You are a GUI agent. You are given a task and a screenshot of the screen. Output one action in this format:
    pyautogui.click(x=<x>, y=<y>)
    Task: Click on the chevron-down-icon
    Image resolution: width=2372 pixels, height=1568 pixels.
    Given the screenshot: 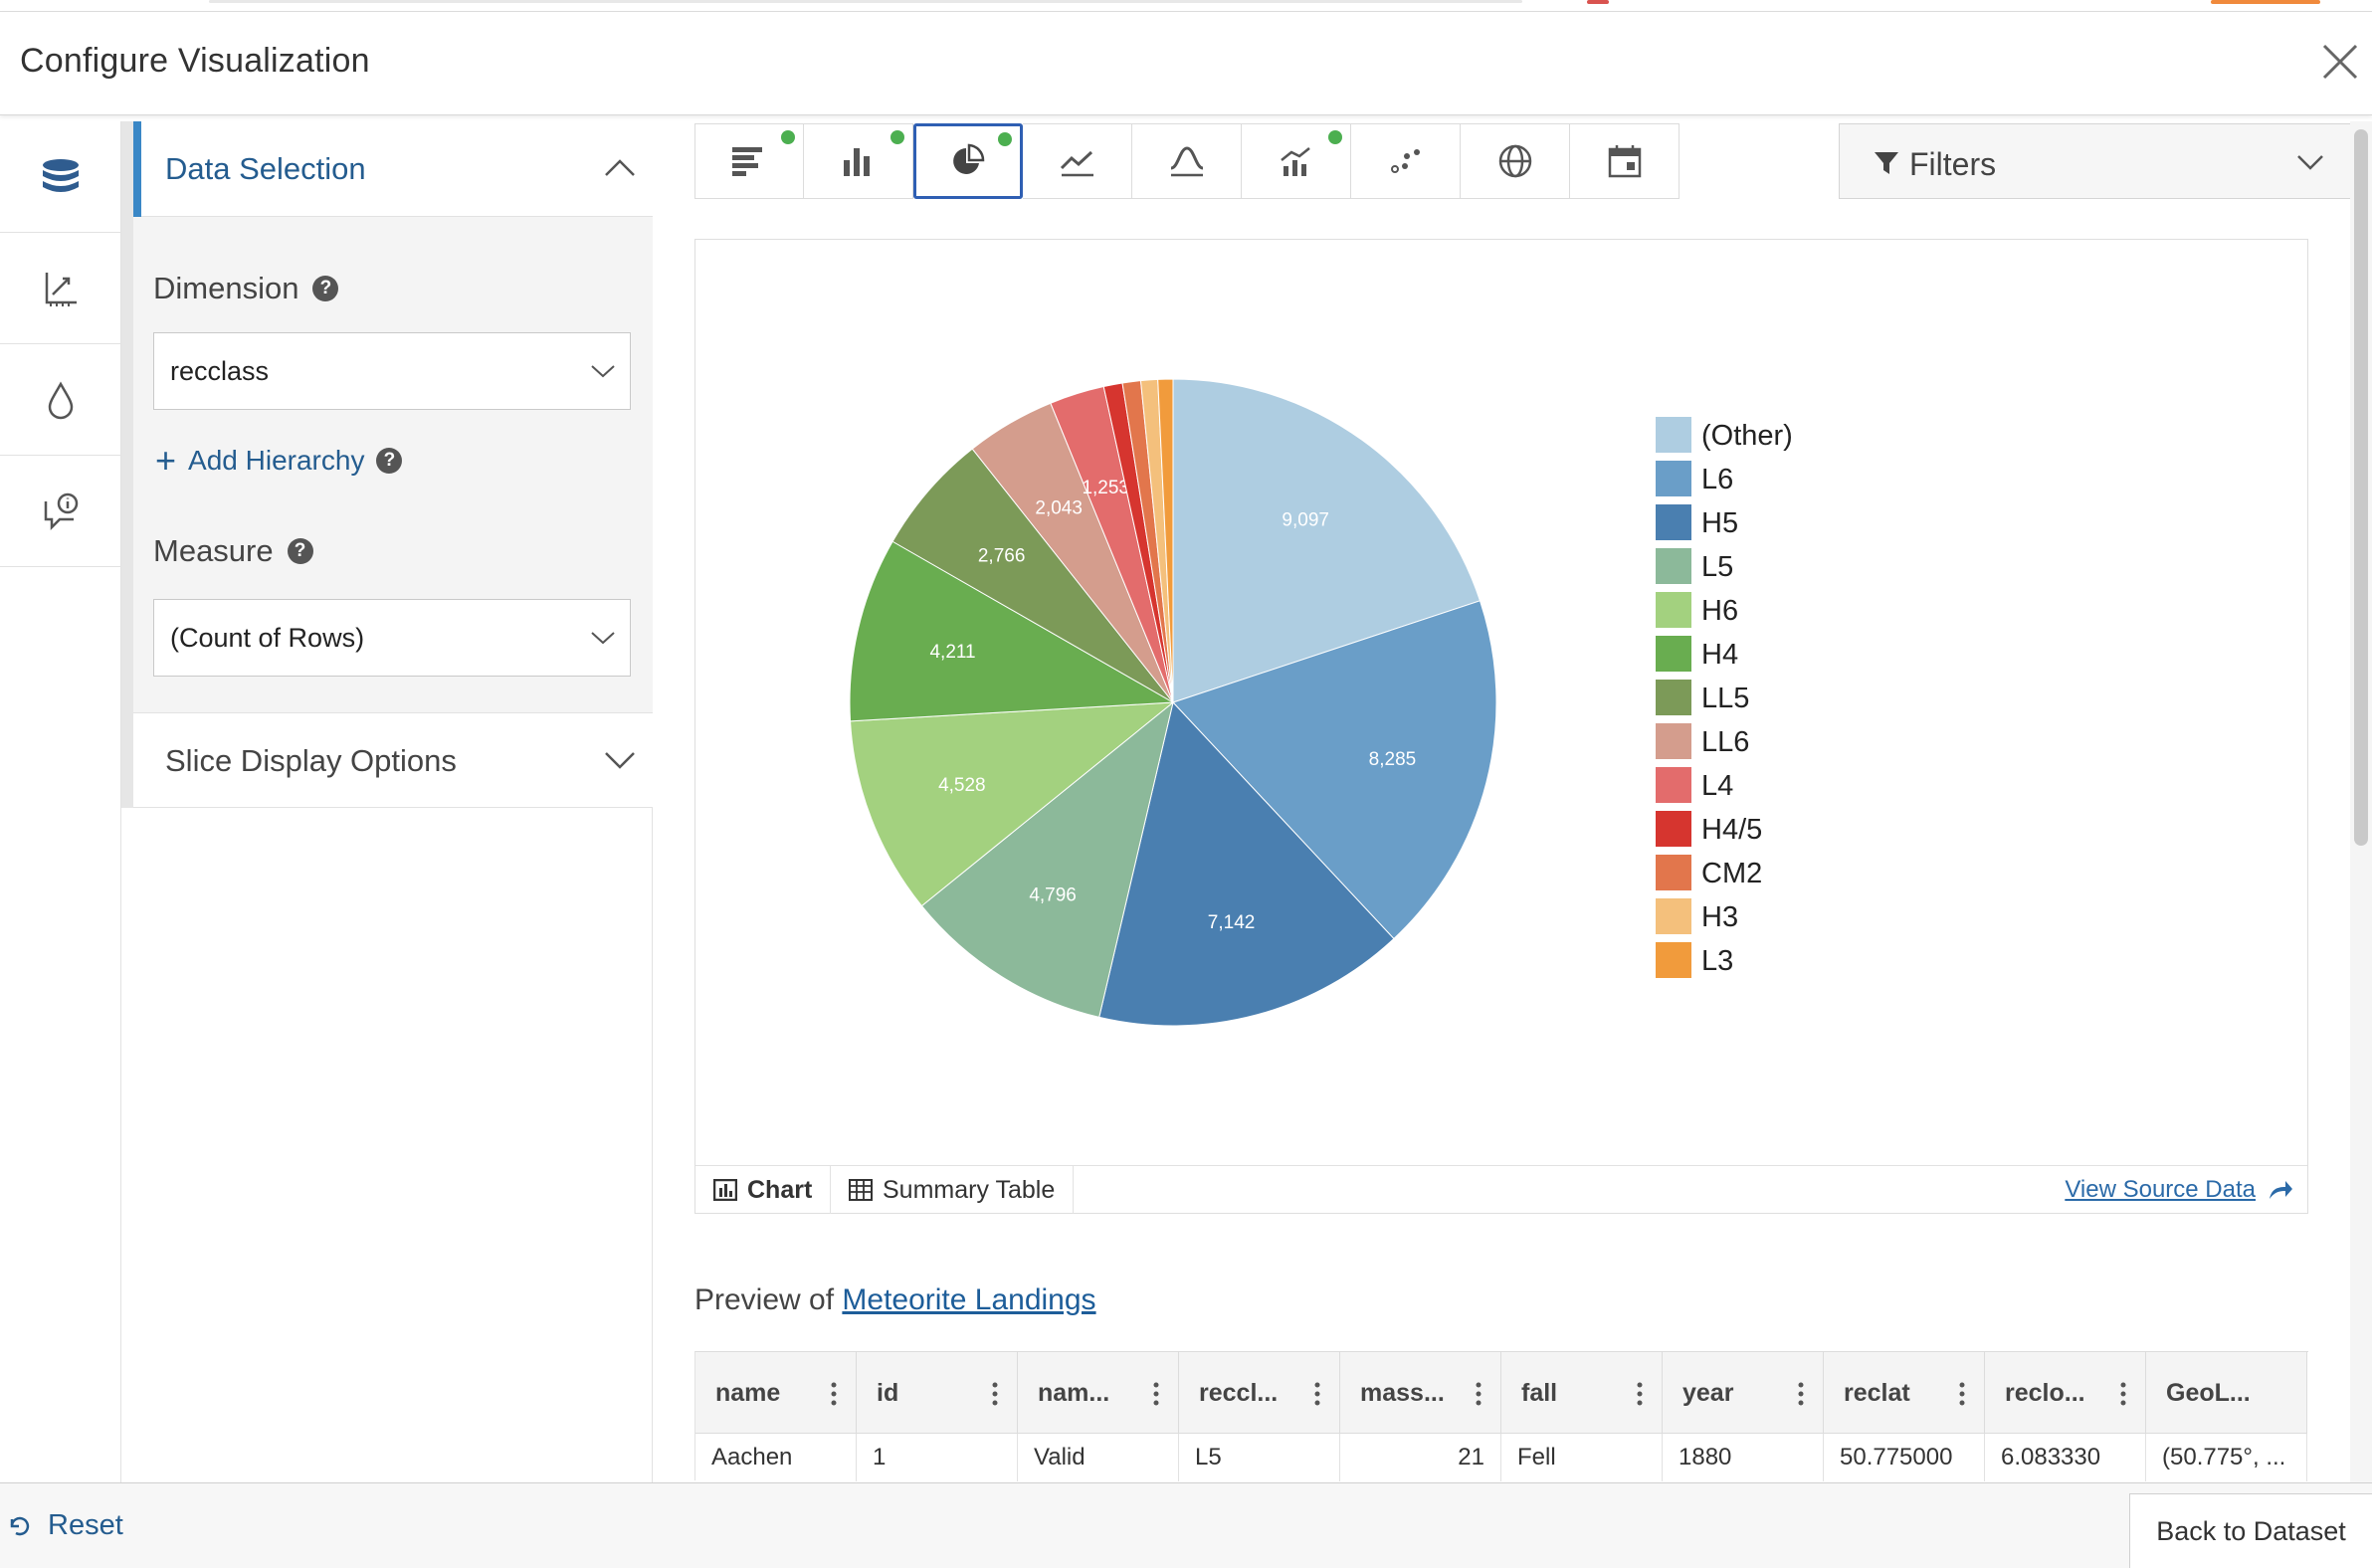 What is the action you would take?
    pyautogui.click(x=620, y=760)
    